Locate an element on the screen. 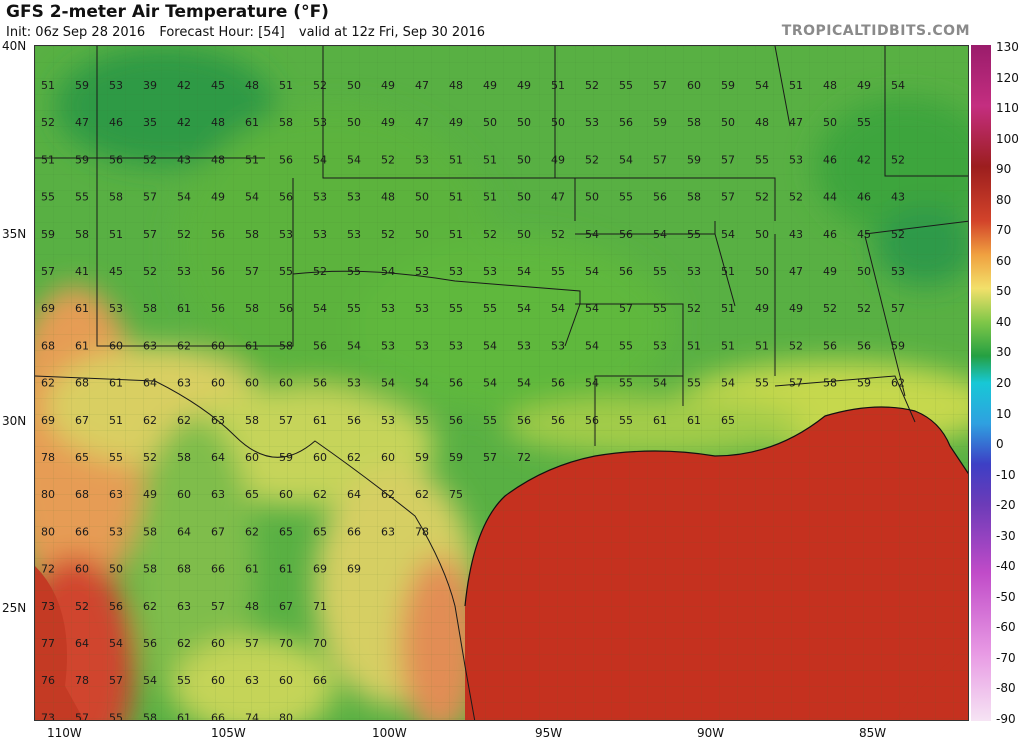 The height and width of the screenshot is (742, 1024). station-value: 45 is located at coordinates (864, 234).